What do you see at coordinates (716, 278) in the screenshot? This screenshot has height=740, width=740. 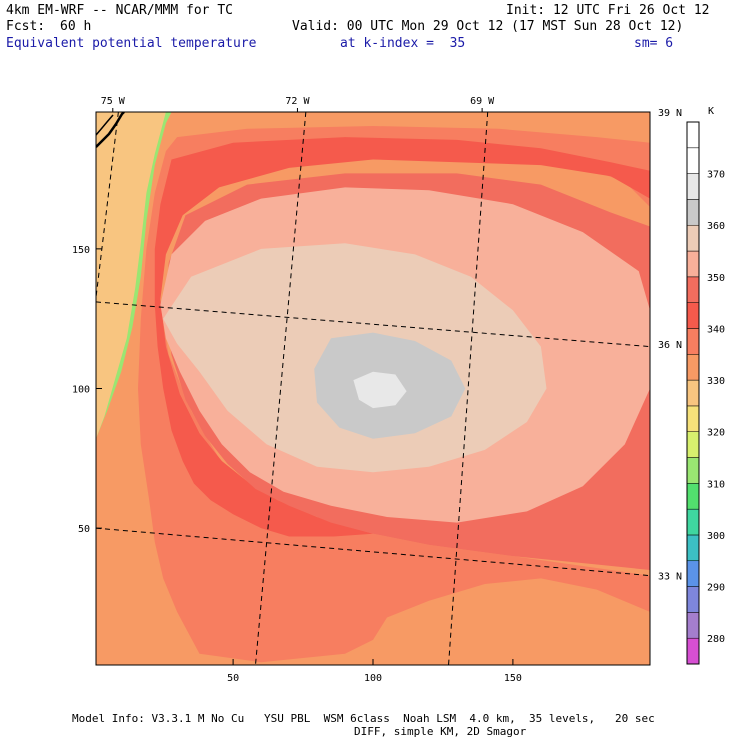 I see `colorbar-label-350: 350` at bounding box center [716, 278].